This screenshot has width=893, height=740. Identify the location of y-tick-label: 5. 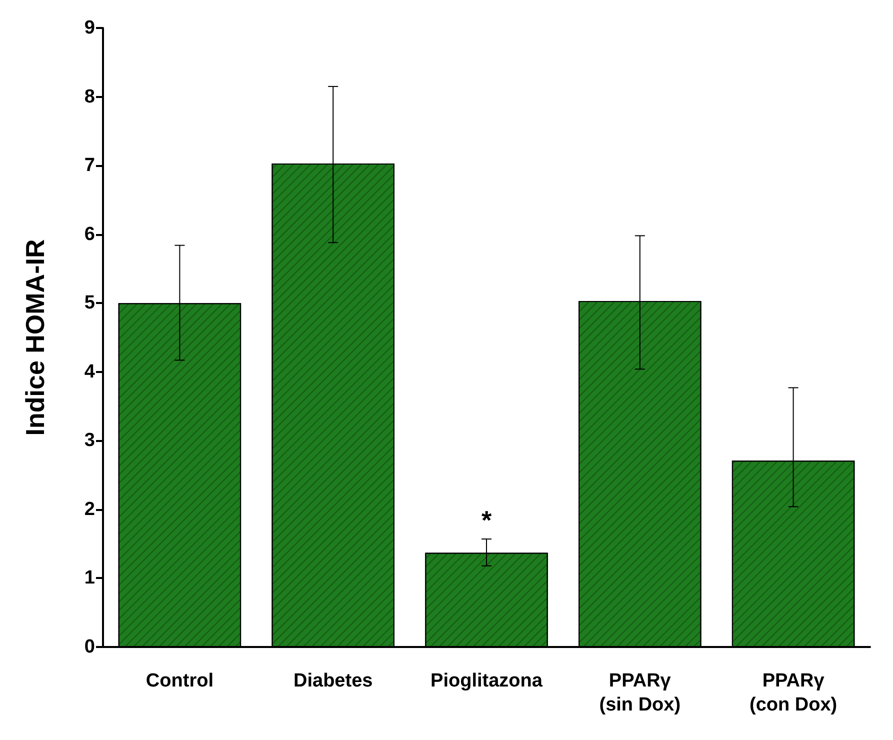
(90, 303).